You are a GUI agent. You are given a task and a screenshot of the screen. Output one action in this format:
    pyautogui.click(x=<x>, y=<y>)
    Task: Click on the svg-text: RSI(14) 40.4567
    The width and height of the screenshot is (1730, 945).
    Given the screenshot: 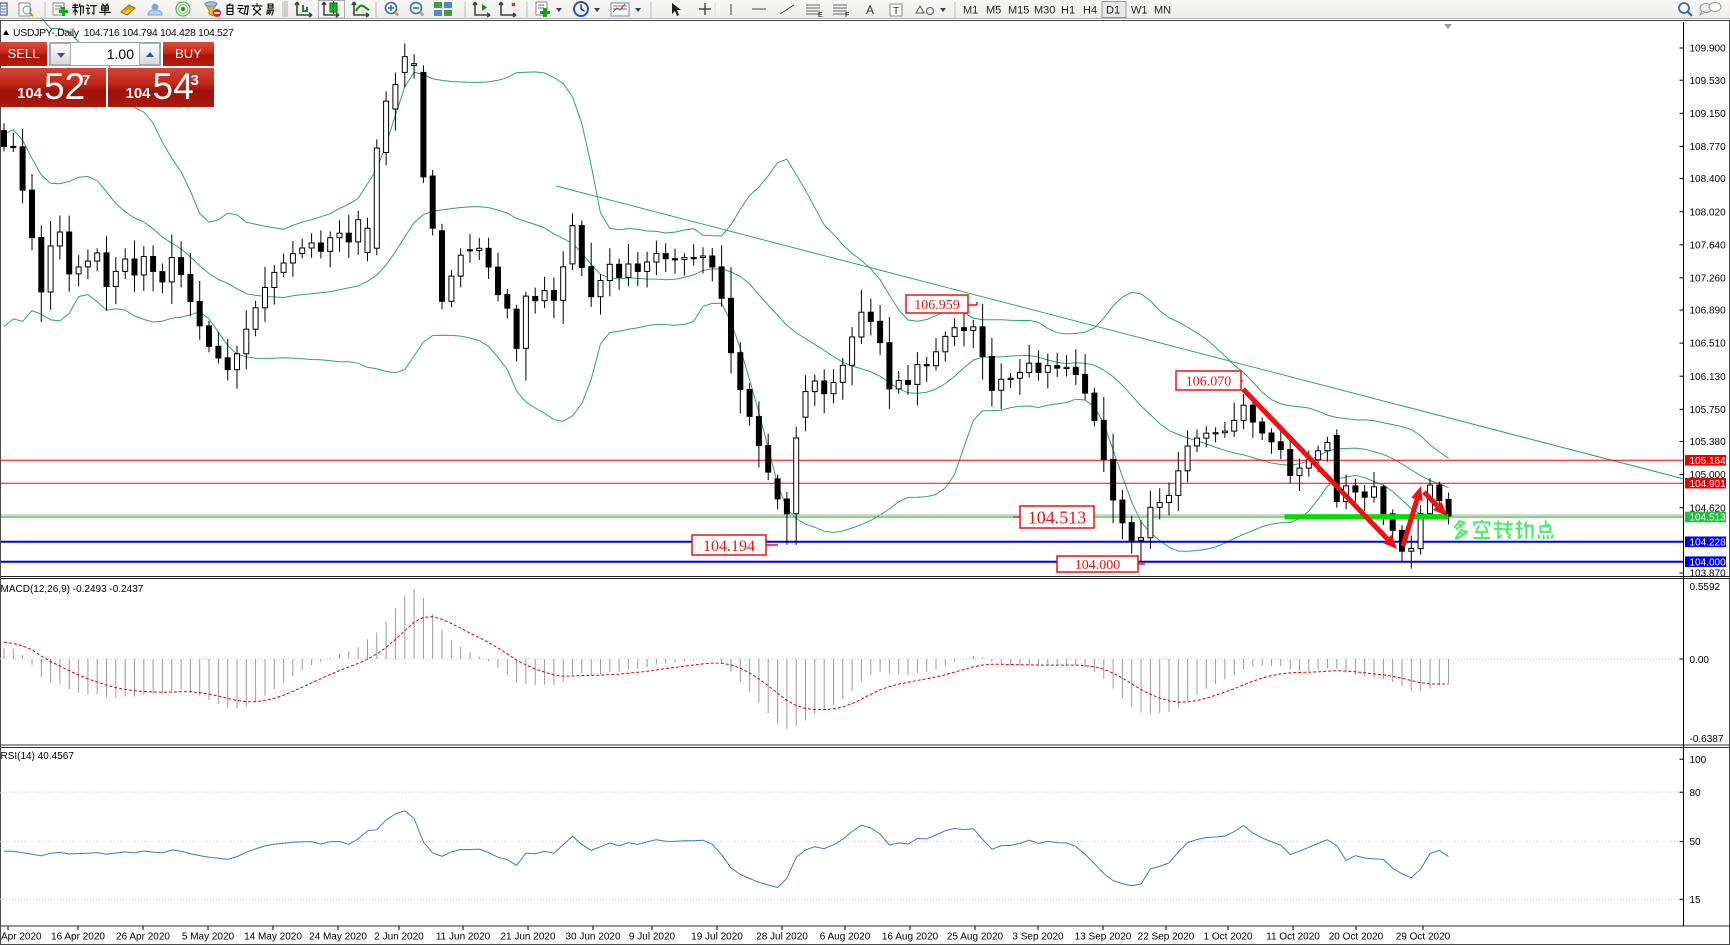 What is the action you would take?
    pyautogui.click(x=38, y=756)
    